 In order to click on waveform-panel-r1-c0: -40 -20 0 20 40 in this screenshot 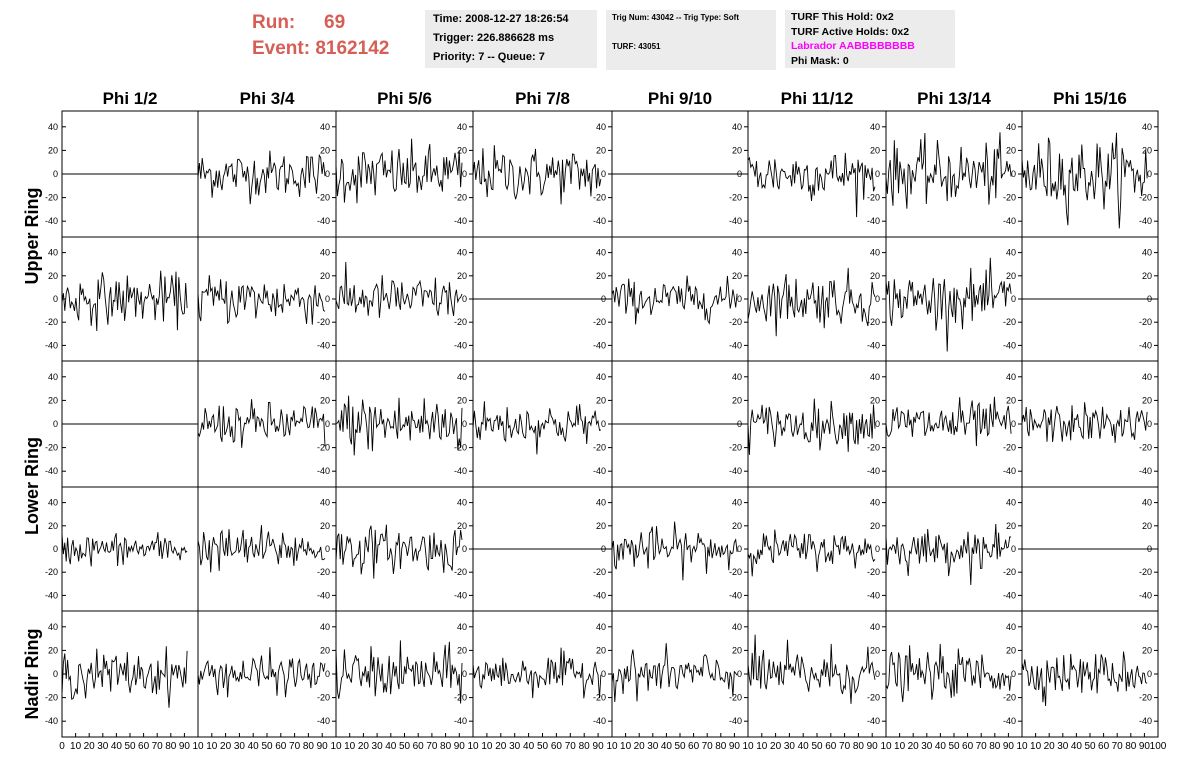, I will do `click(122, 299)`.